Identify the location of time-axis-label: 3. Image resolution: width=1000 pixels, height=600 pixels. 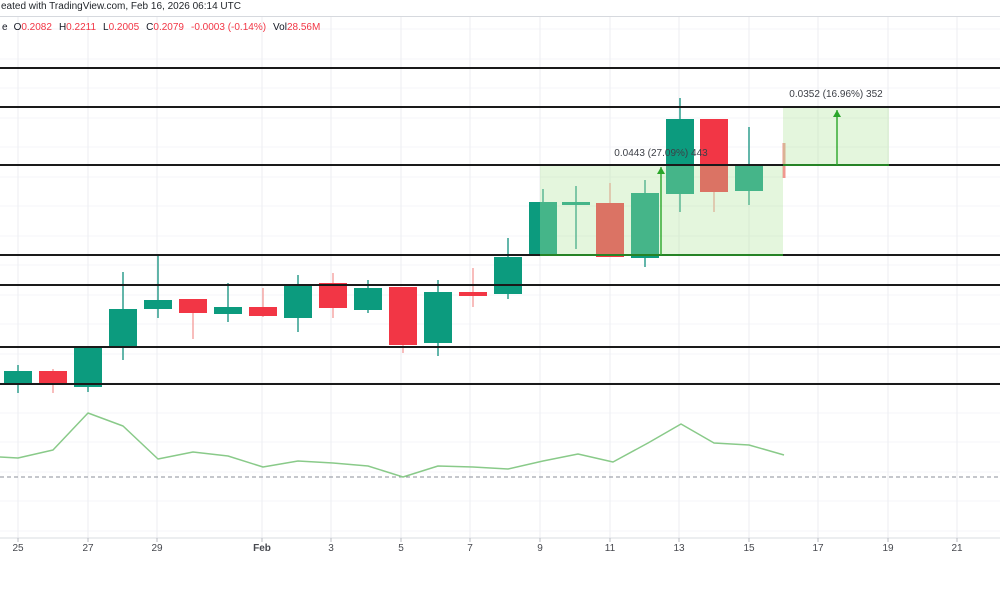
(331, 548).